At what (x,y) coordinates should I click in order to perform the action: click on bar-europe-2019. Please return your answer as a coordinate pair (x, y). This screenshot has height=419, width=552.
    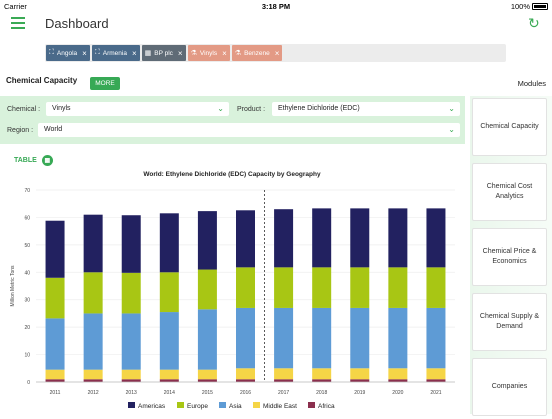
    Looking at the image, I should click on (360, 287).